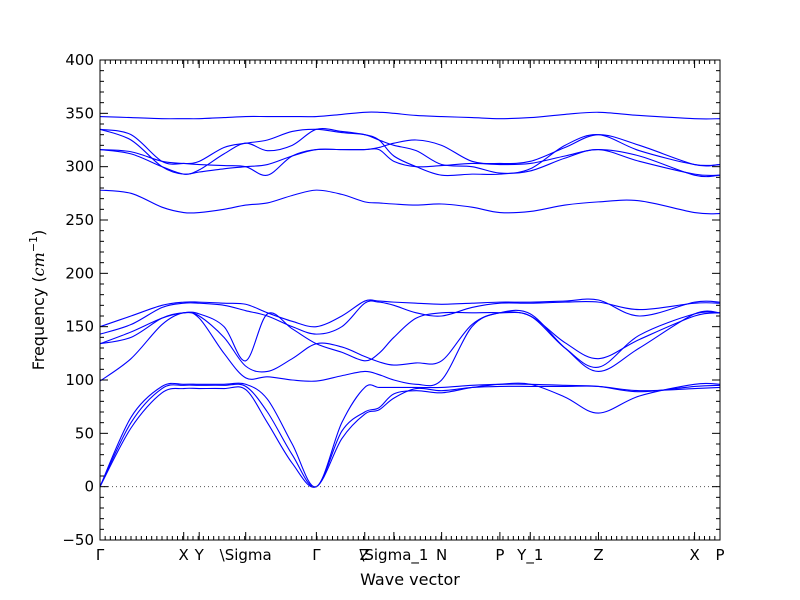 The image size is (800, 600). I want to click on x-tick-label-5: Γ, so click(316, 555).